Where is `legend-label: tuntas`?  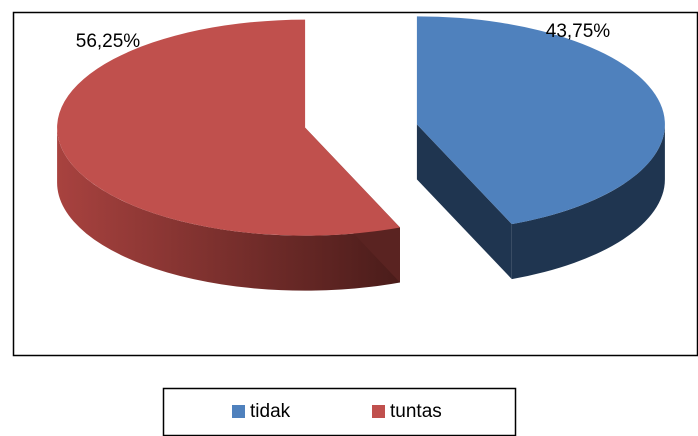
legend-label: tuntas is located at coordinates (416, 411).